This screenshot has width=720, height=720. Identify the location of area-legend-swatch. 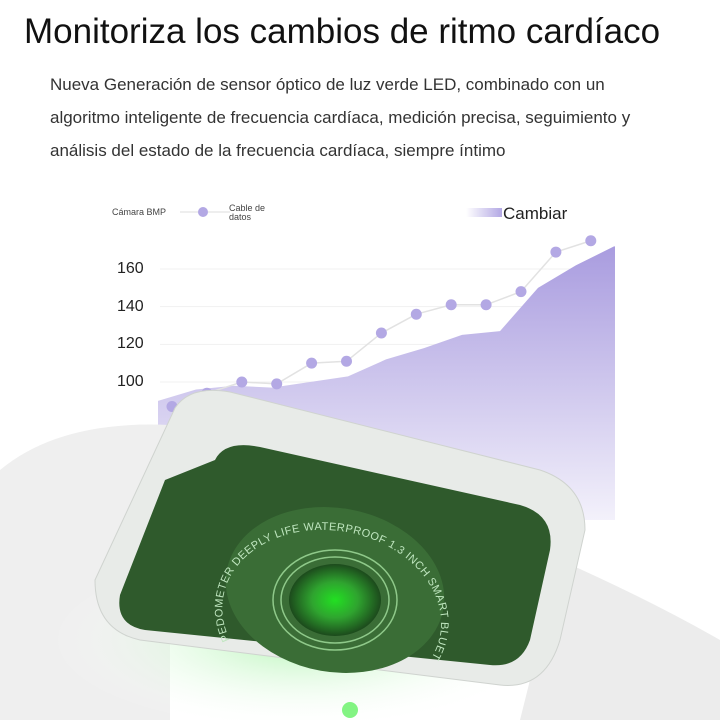
(484, 212).